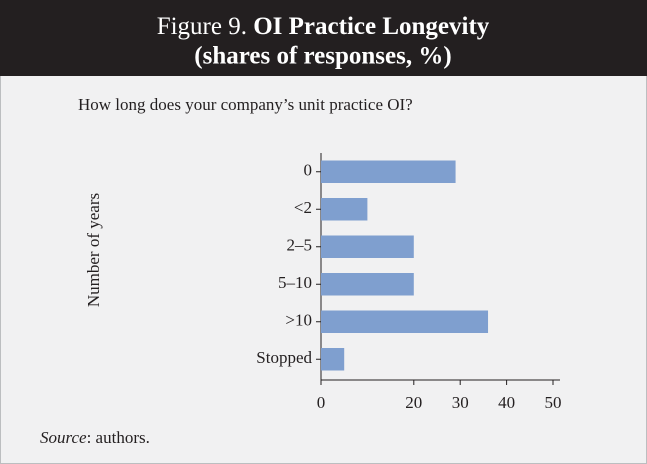 This screenshot has width=647, height=464. I want to click on x-tick-label: 50, so click(553, 402).